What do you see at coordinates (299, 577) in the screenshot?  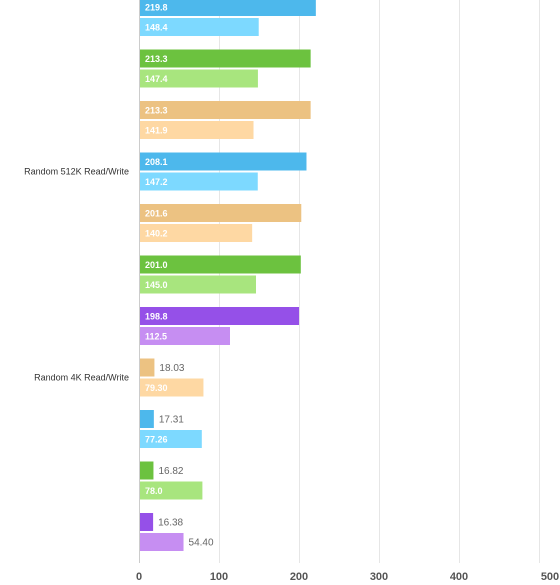 I see `tick-label: 200` at bounding box center [299, 577].